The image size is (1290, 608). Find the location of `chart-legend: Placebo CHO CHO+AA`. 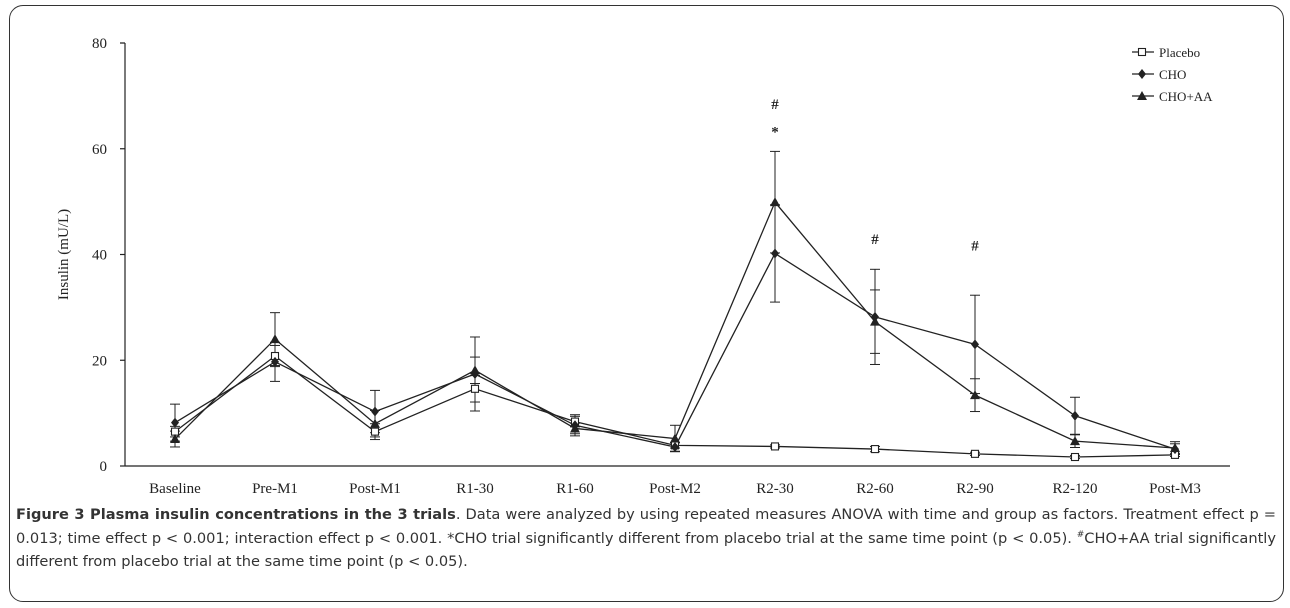

chart-legend: Placebo CHO CHO+AA is located at coordinates (1172, 74).